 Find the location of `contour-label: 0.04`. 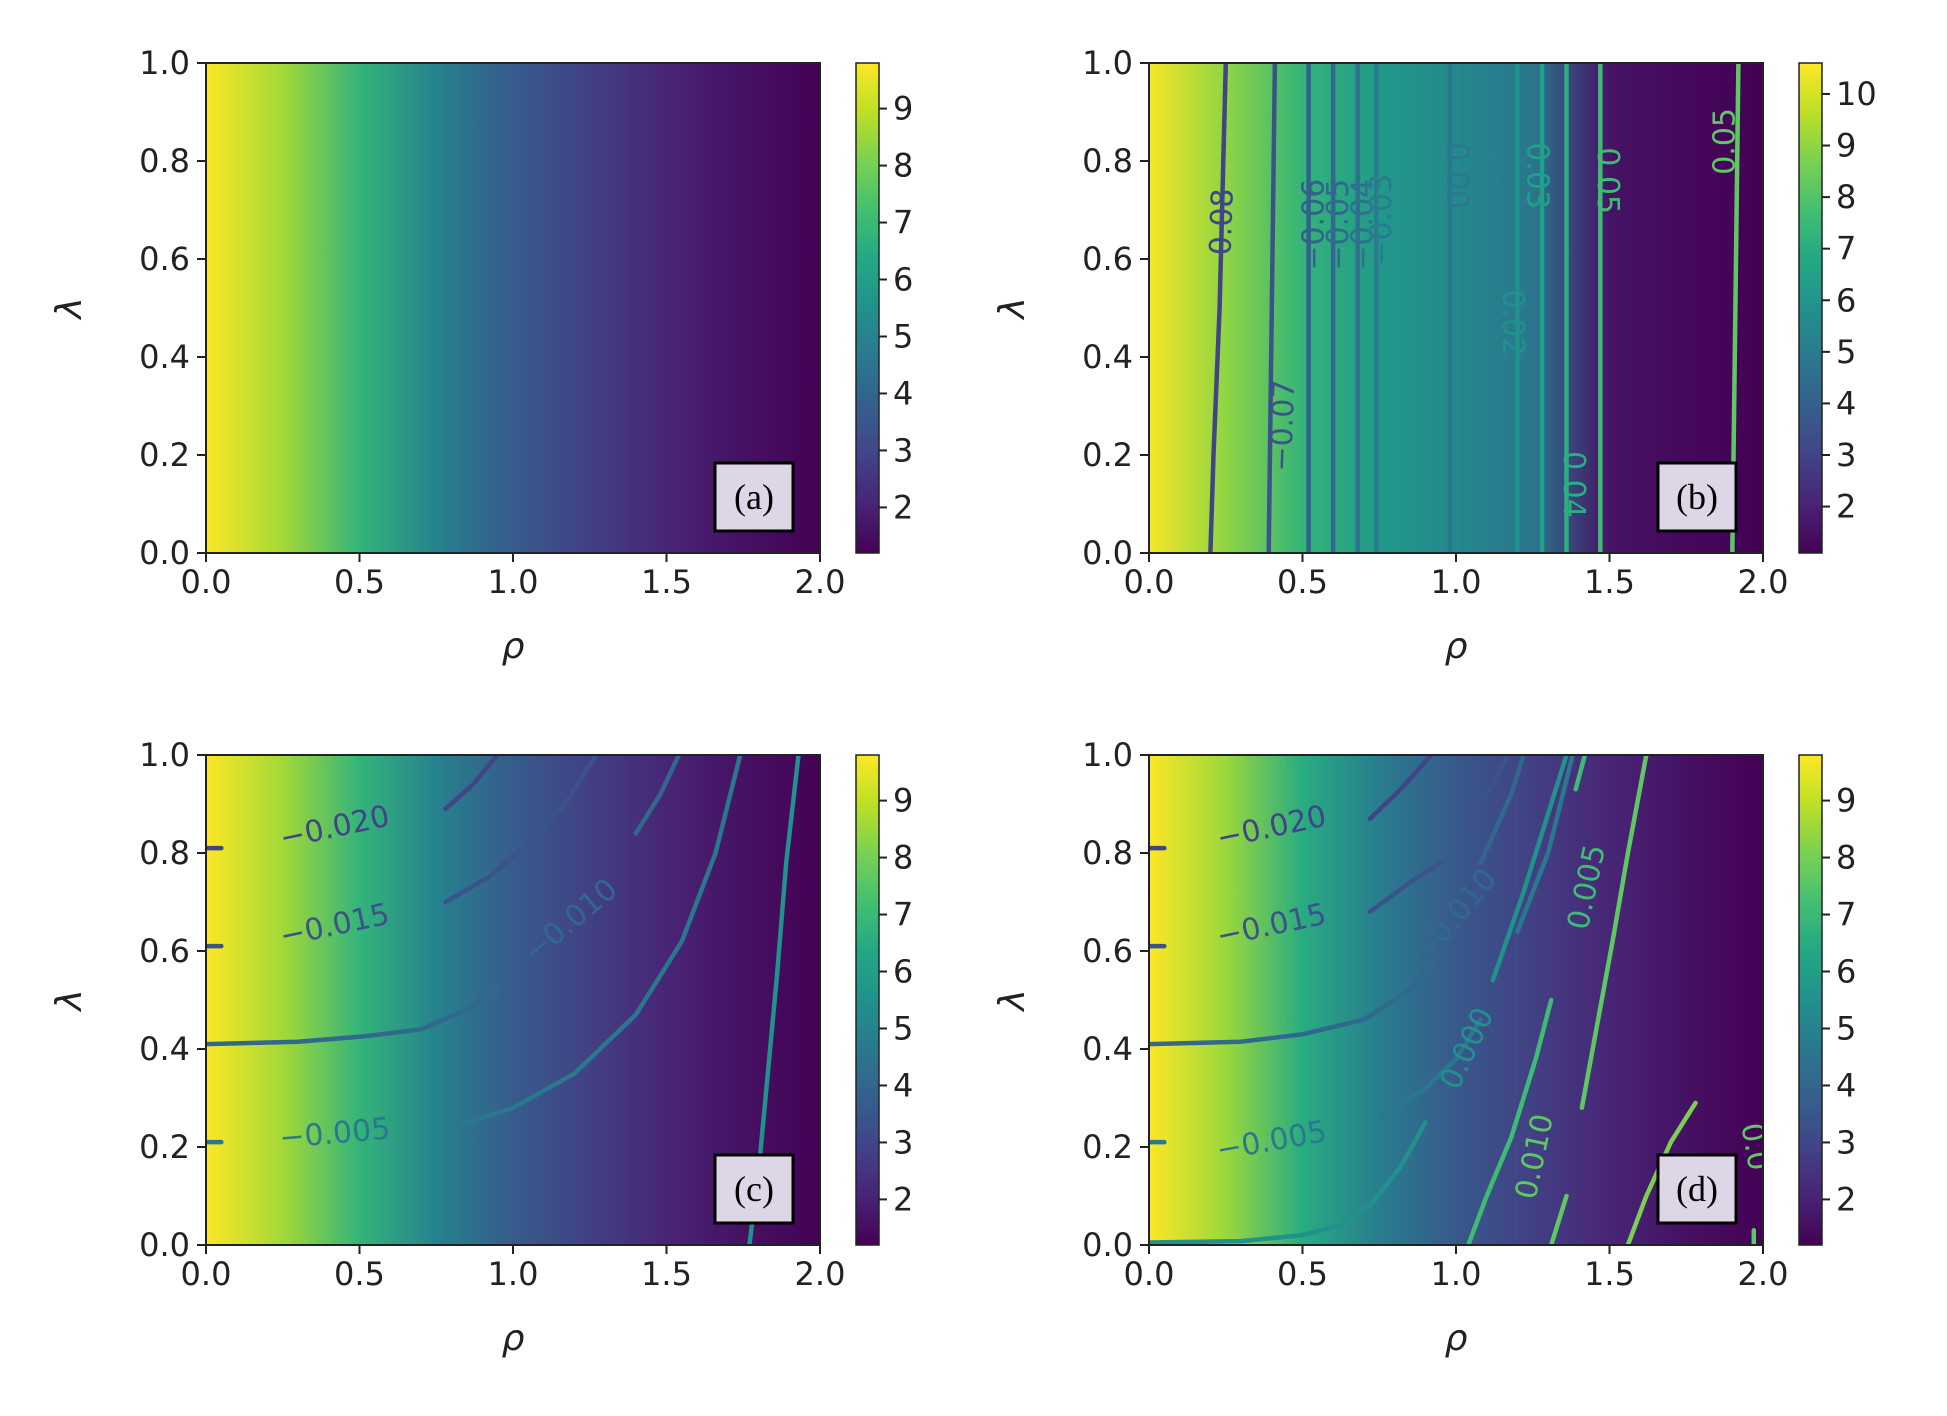

contour-label: 0.04 is located at coordinates (1573, 484).